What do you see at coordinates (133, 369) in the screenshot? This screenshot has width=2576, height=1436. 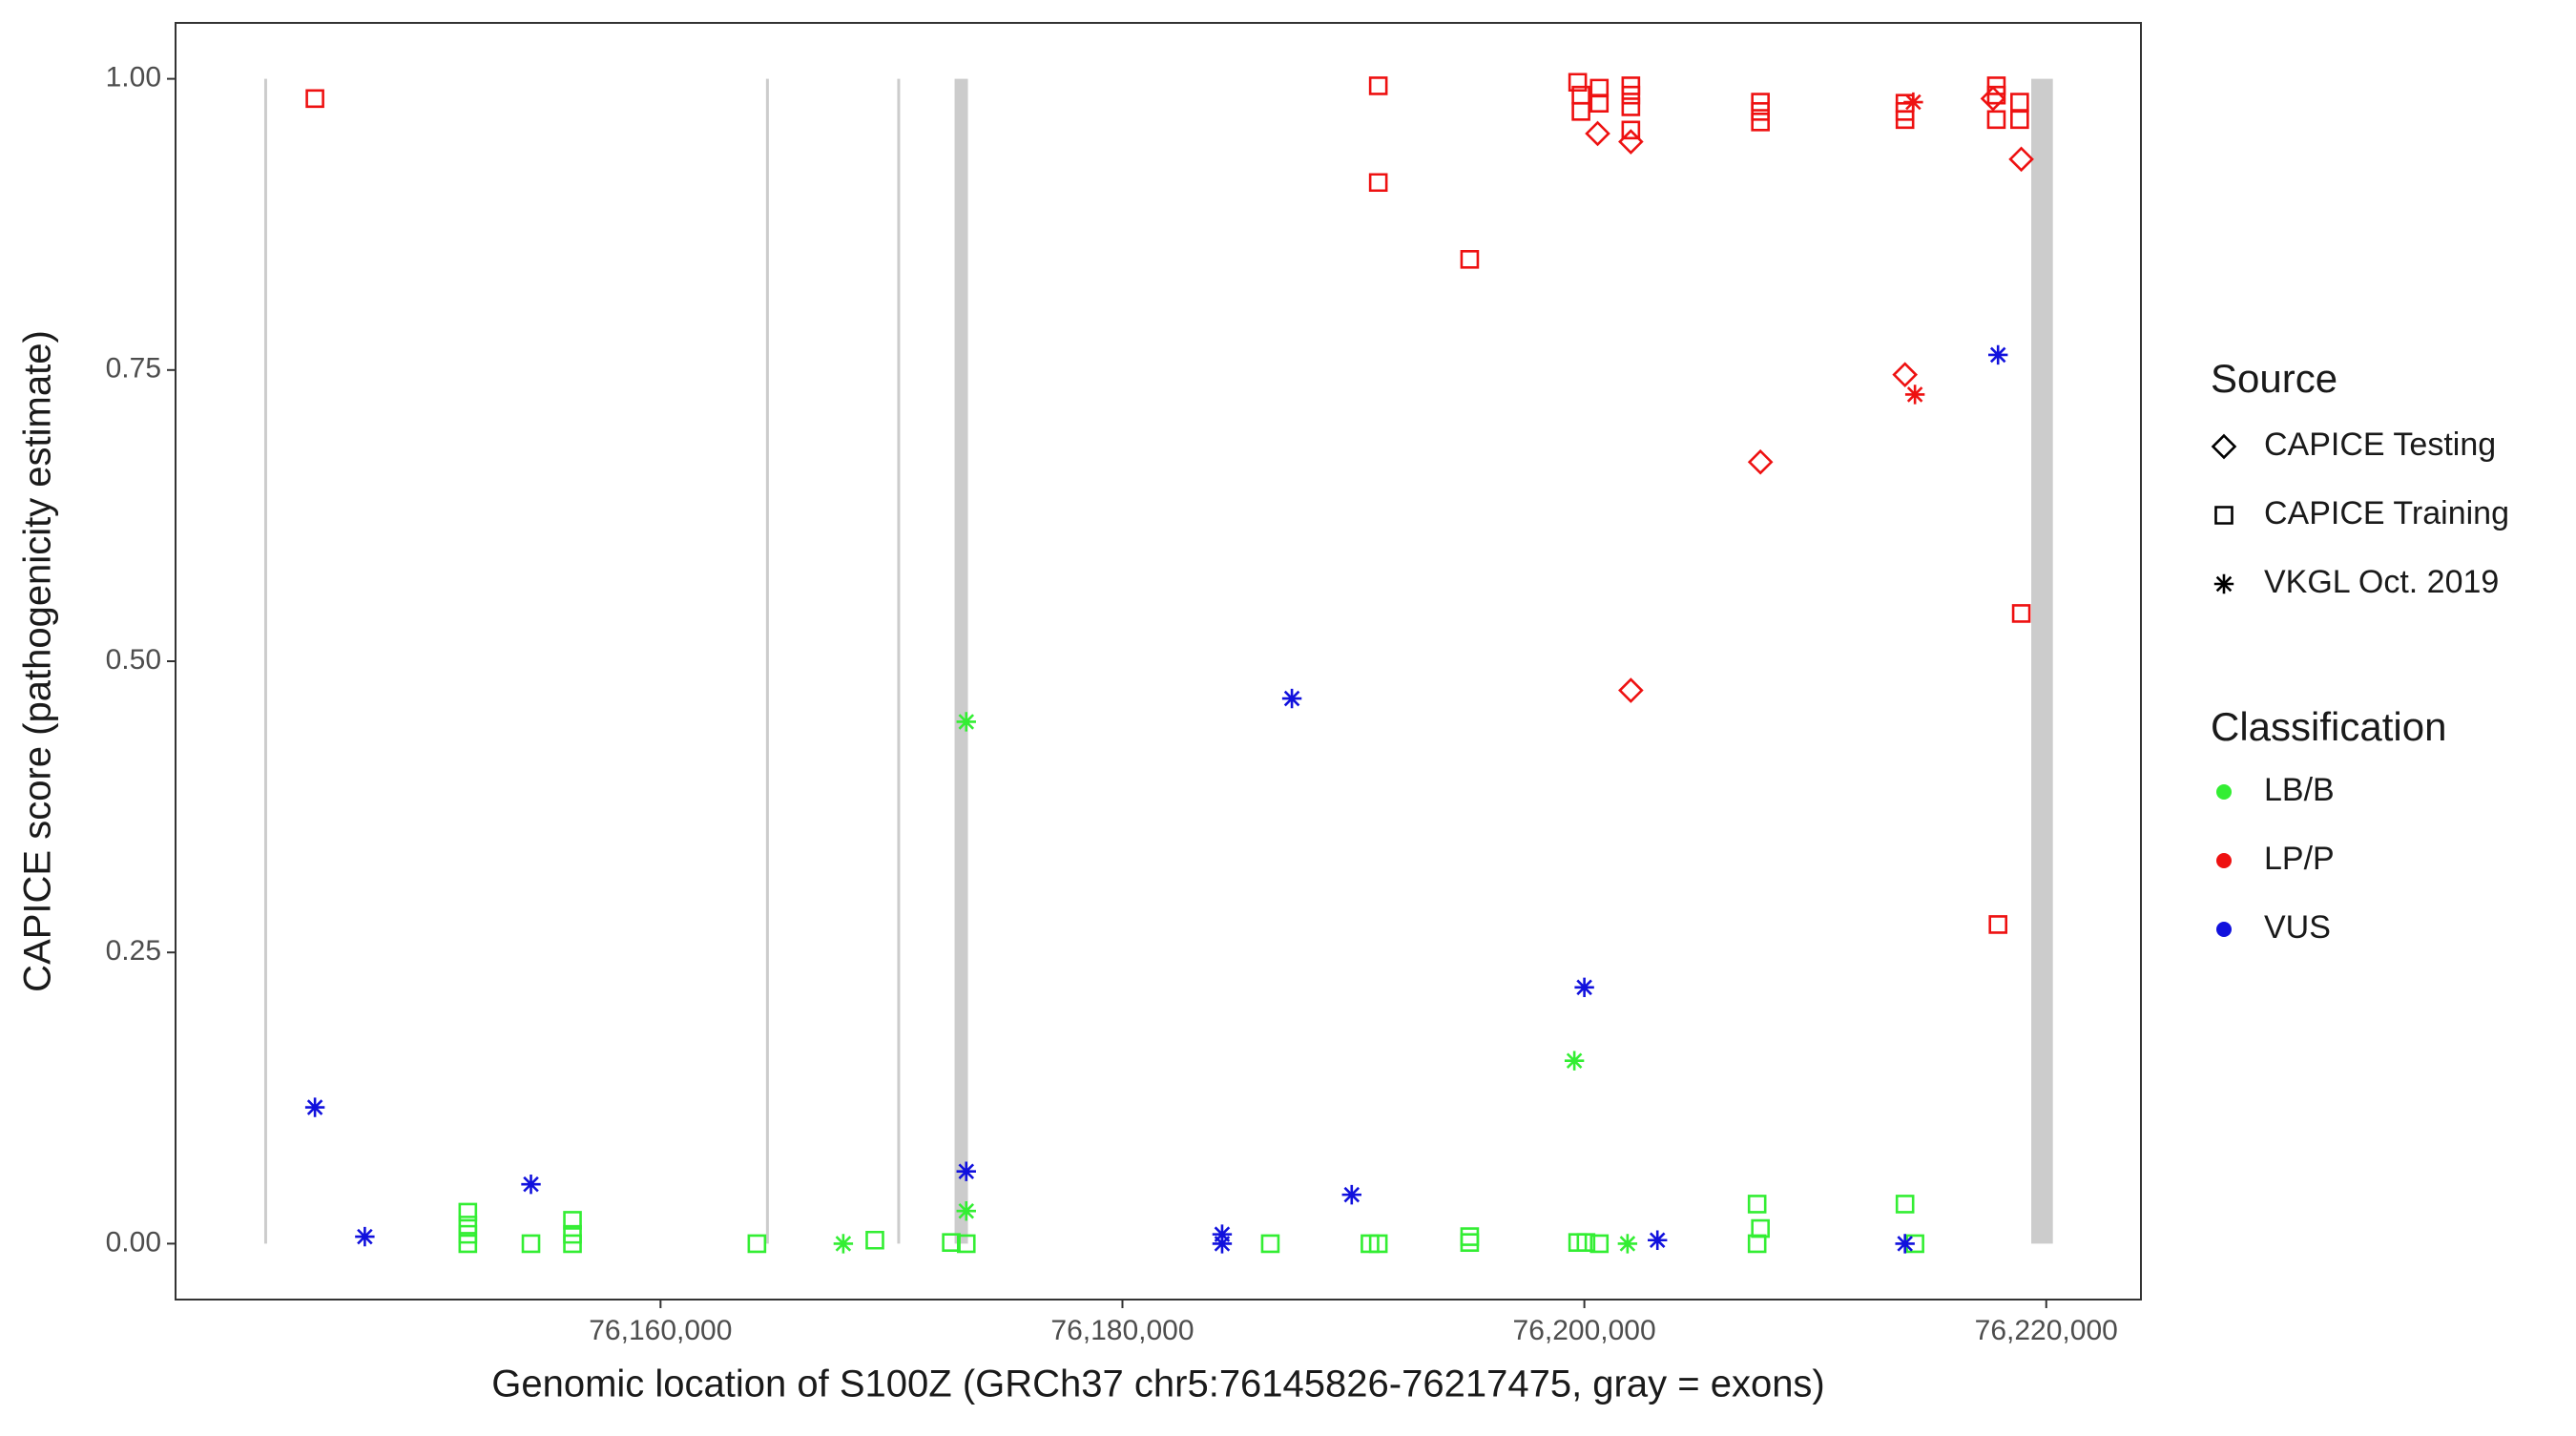 I see `y-tick-label: 0.75` at bounding box center [133, 369].